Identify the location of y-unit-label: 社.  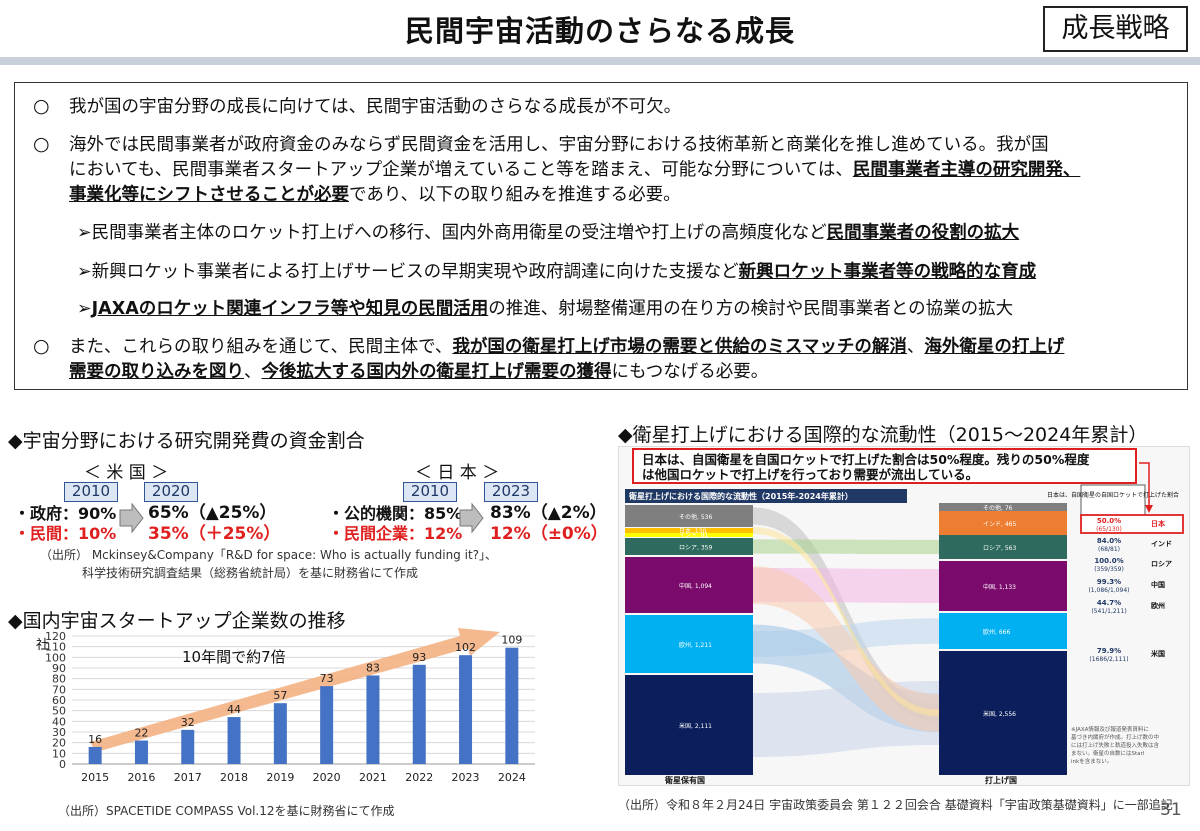
(43, 645).